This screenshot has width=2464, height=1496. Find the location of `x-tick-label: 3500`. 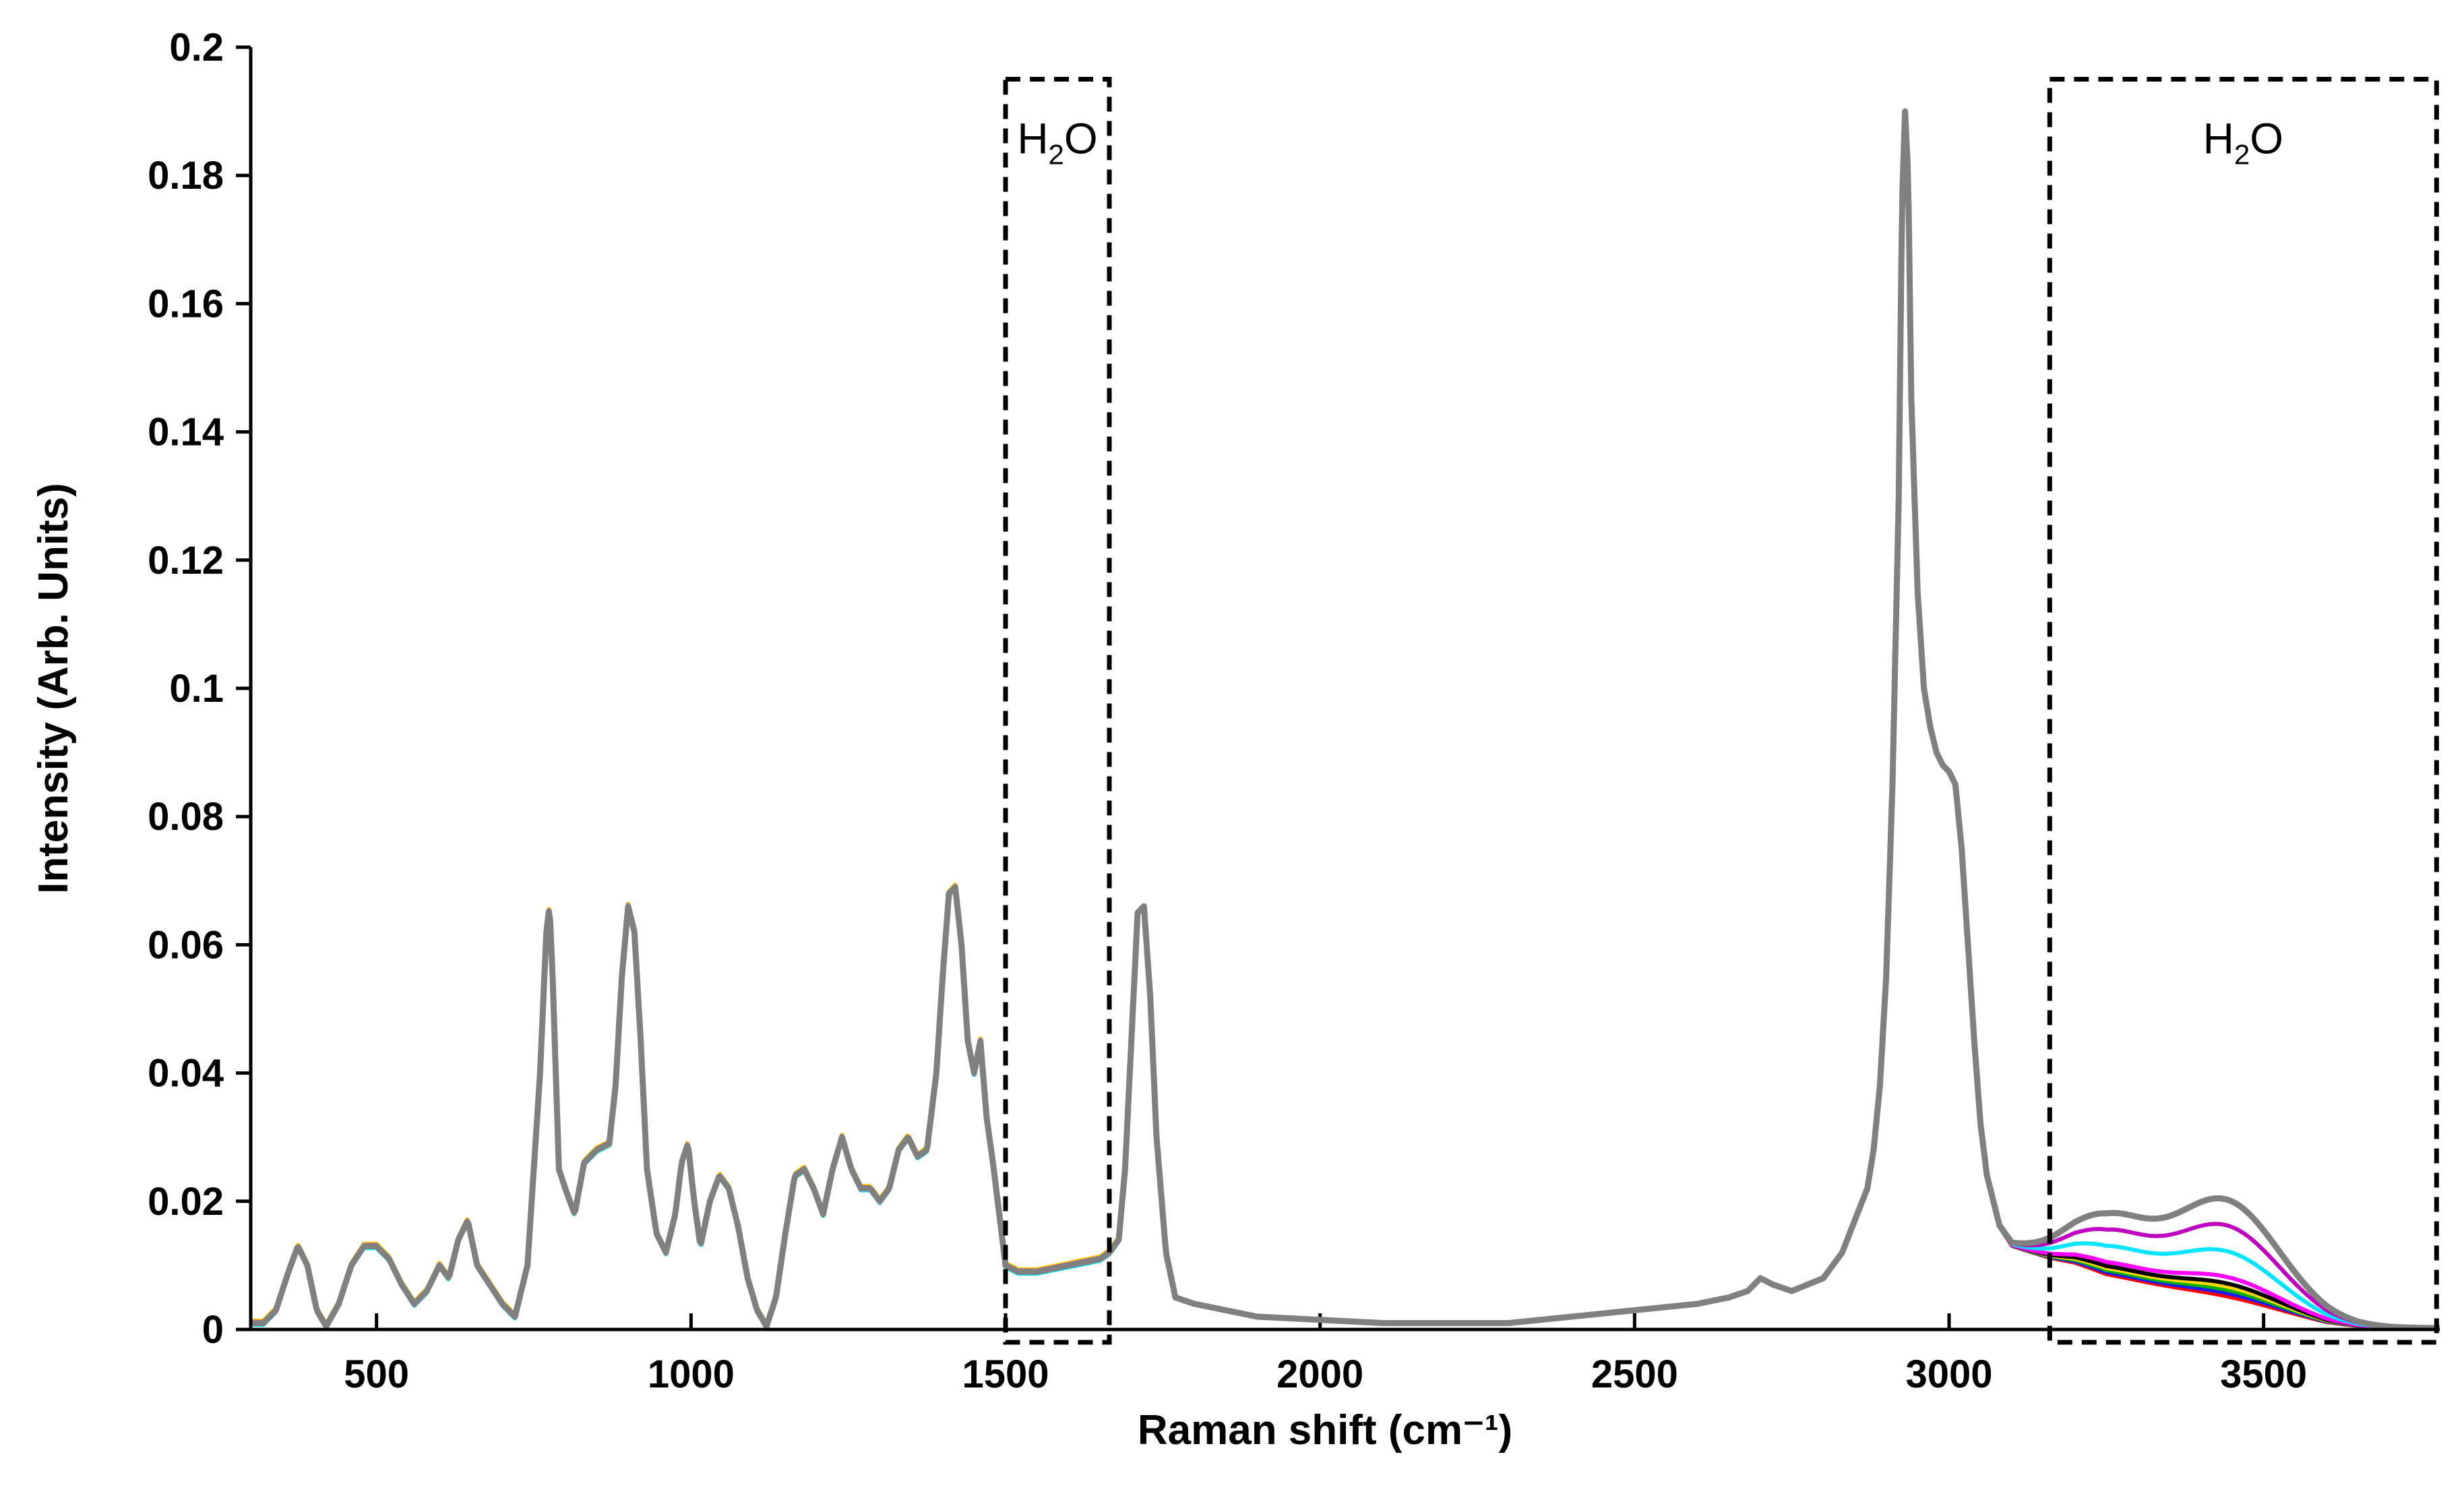

x-tick-label: 3500 is located at coordinates (2263, 1374).